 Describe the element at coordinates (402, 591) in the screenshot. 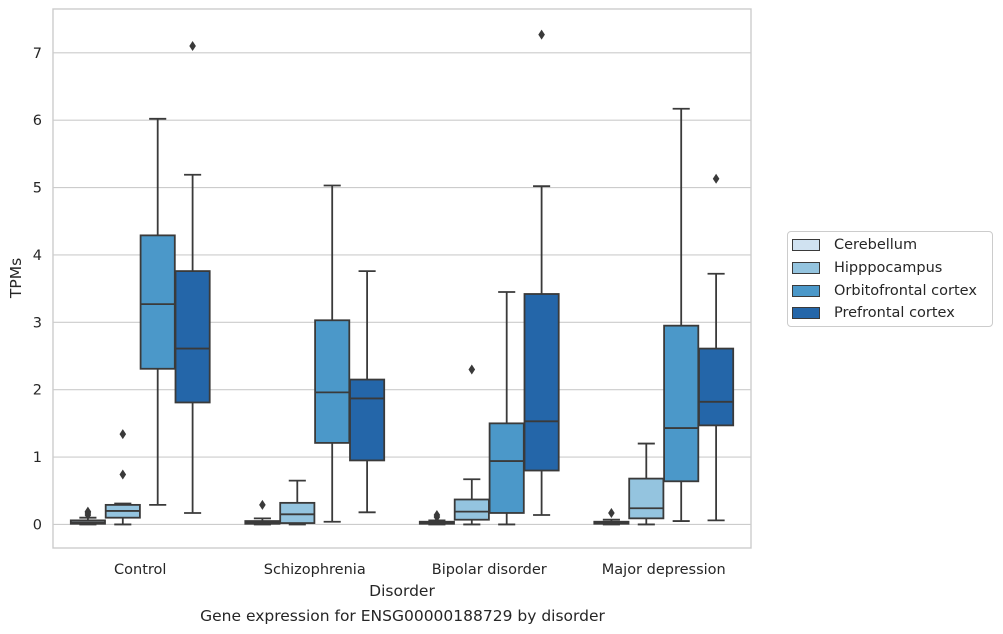

I see `x-axis-label: Disorder` at that location.